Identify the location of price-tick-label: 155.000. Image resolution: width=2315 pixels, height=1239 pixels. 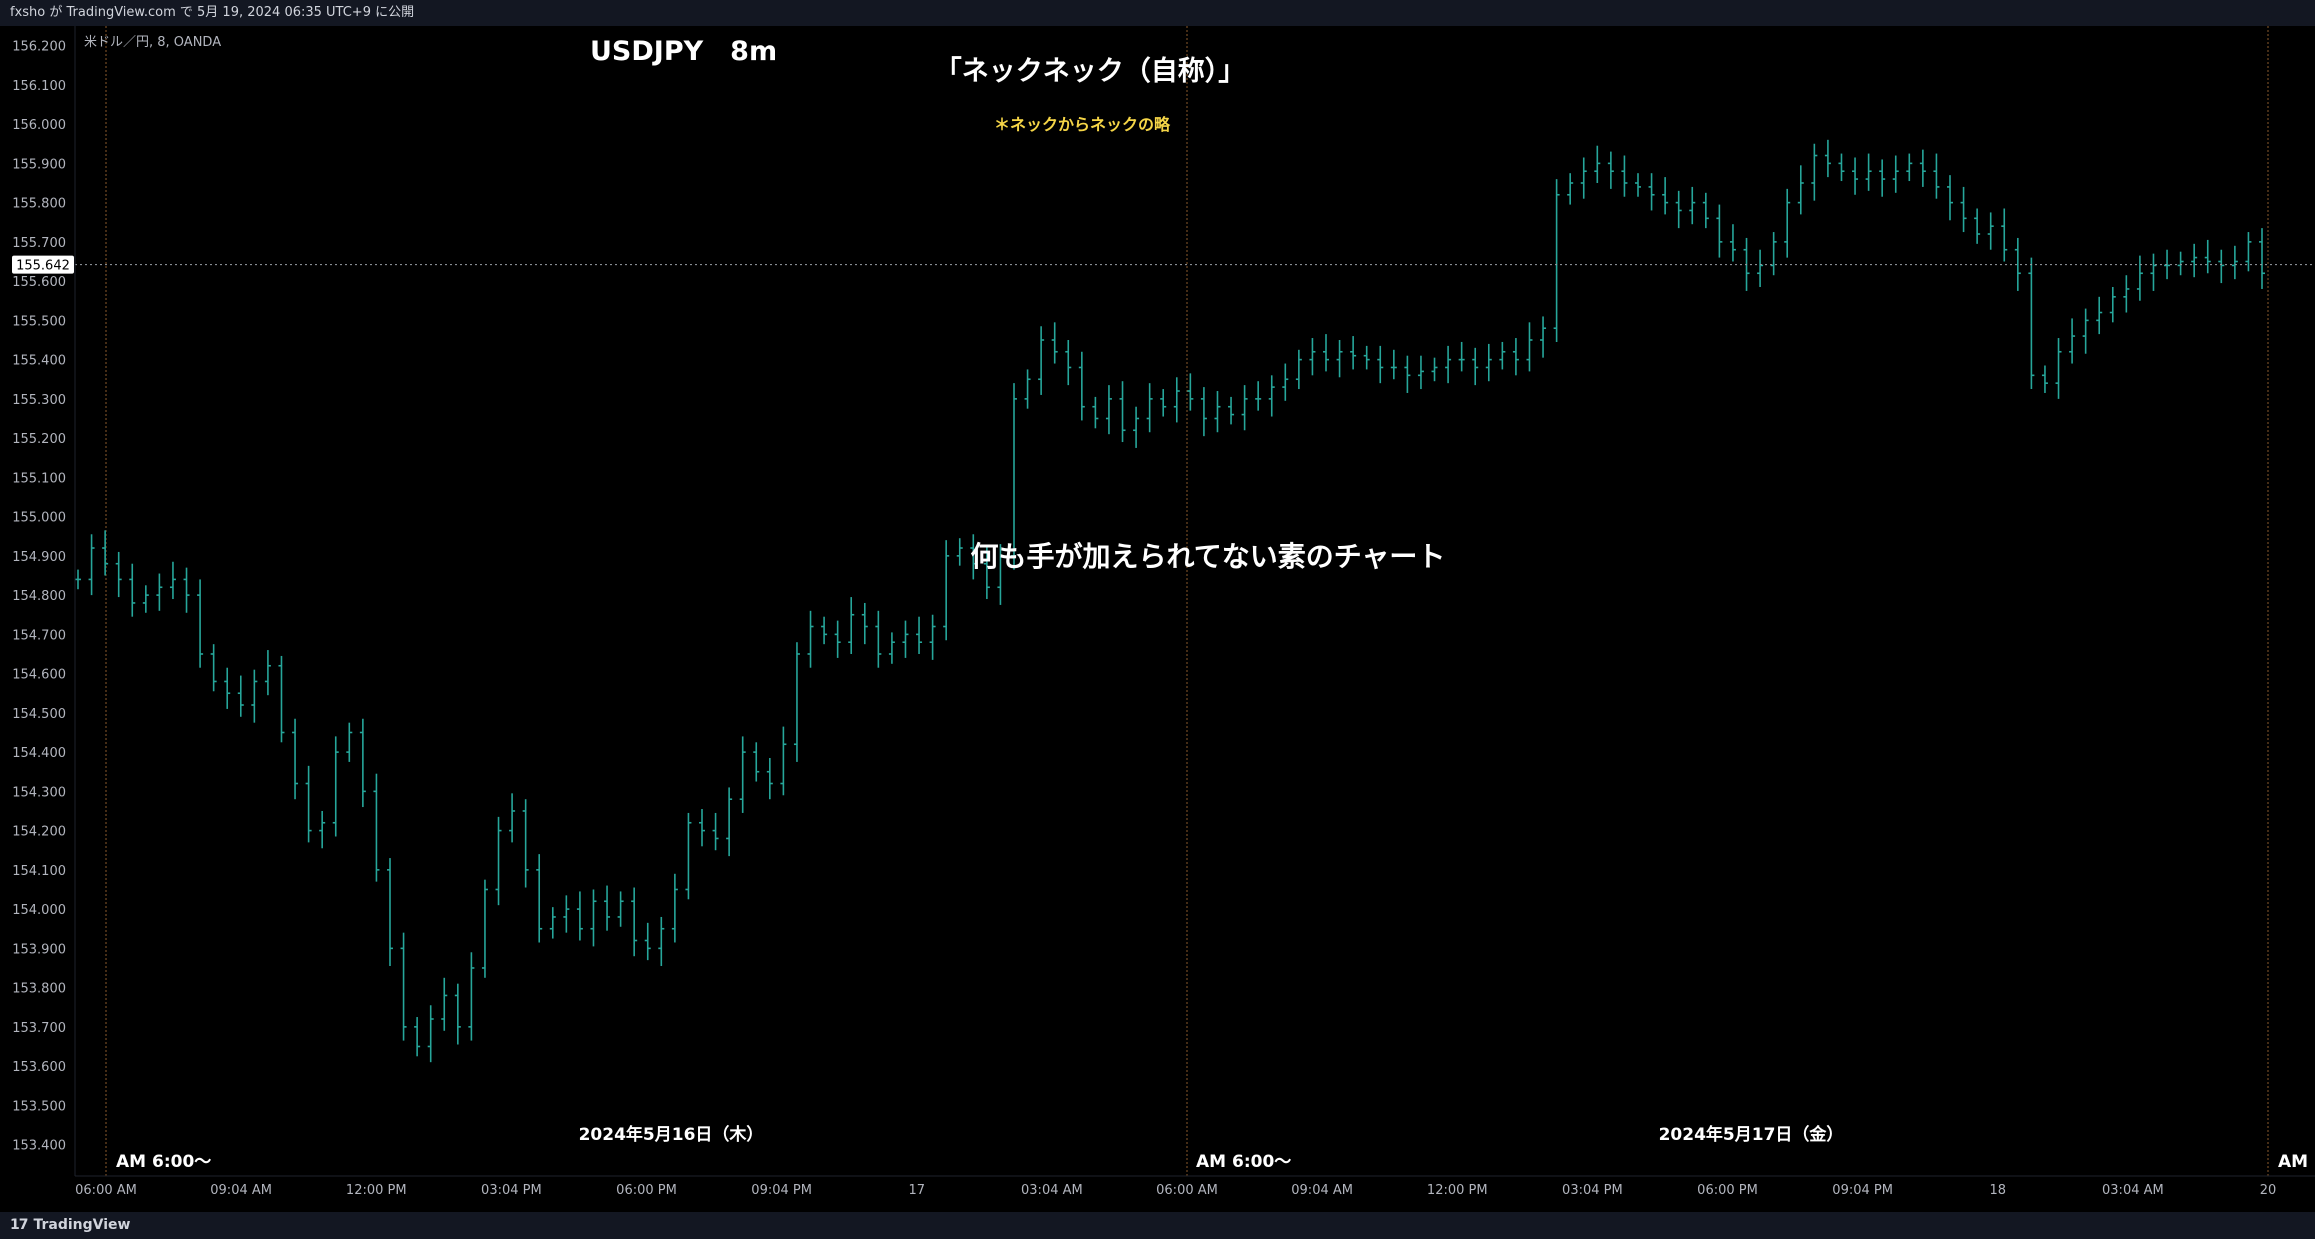
(39, 518).